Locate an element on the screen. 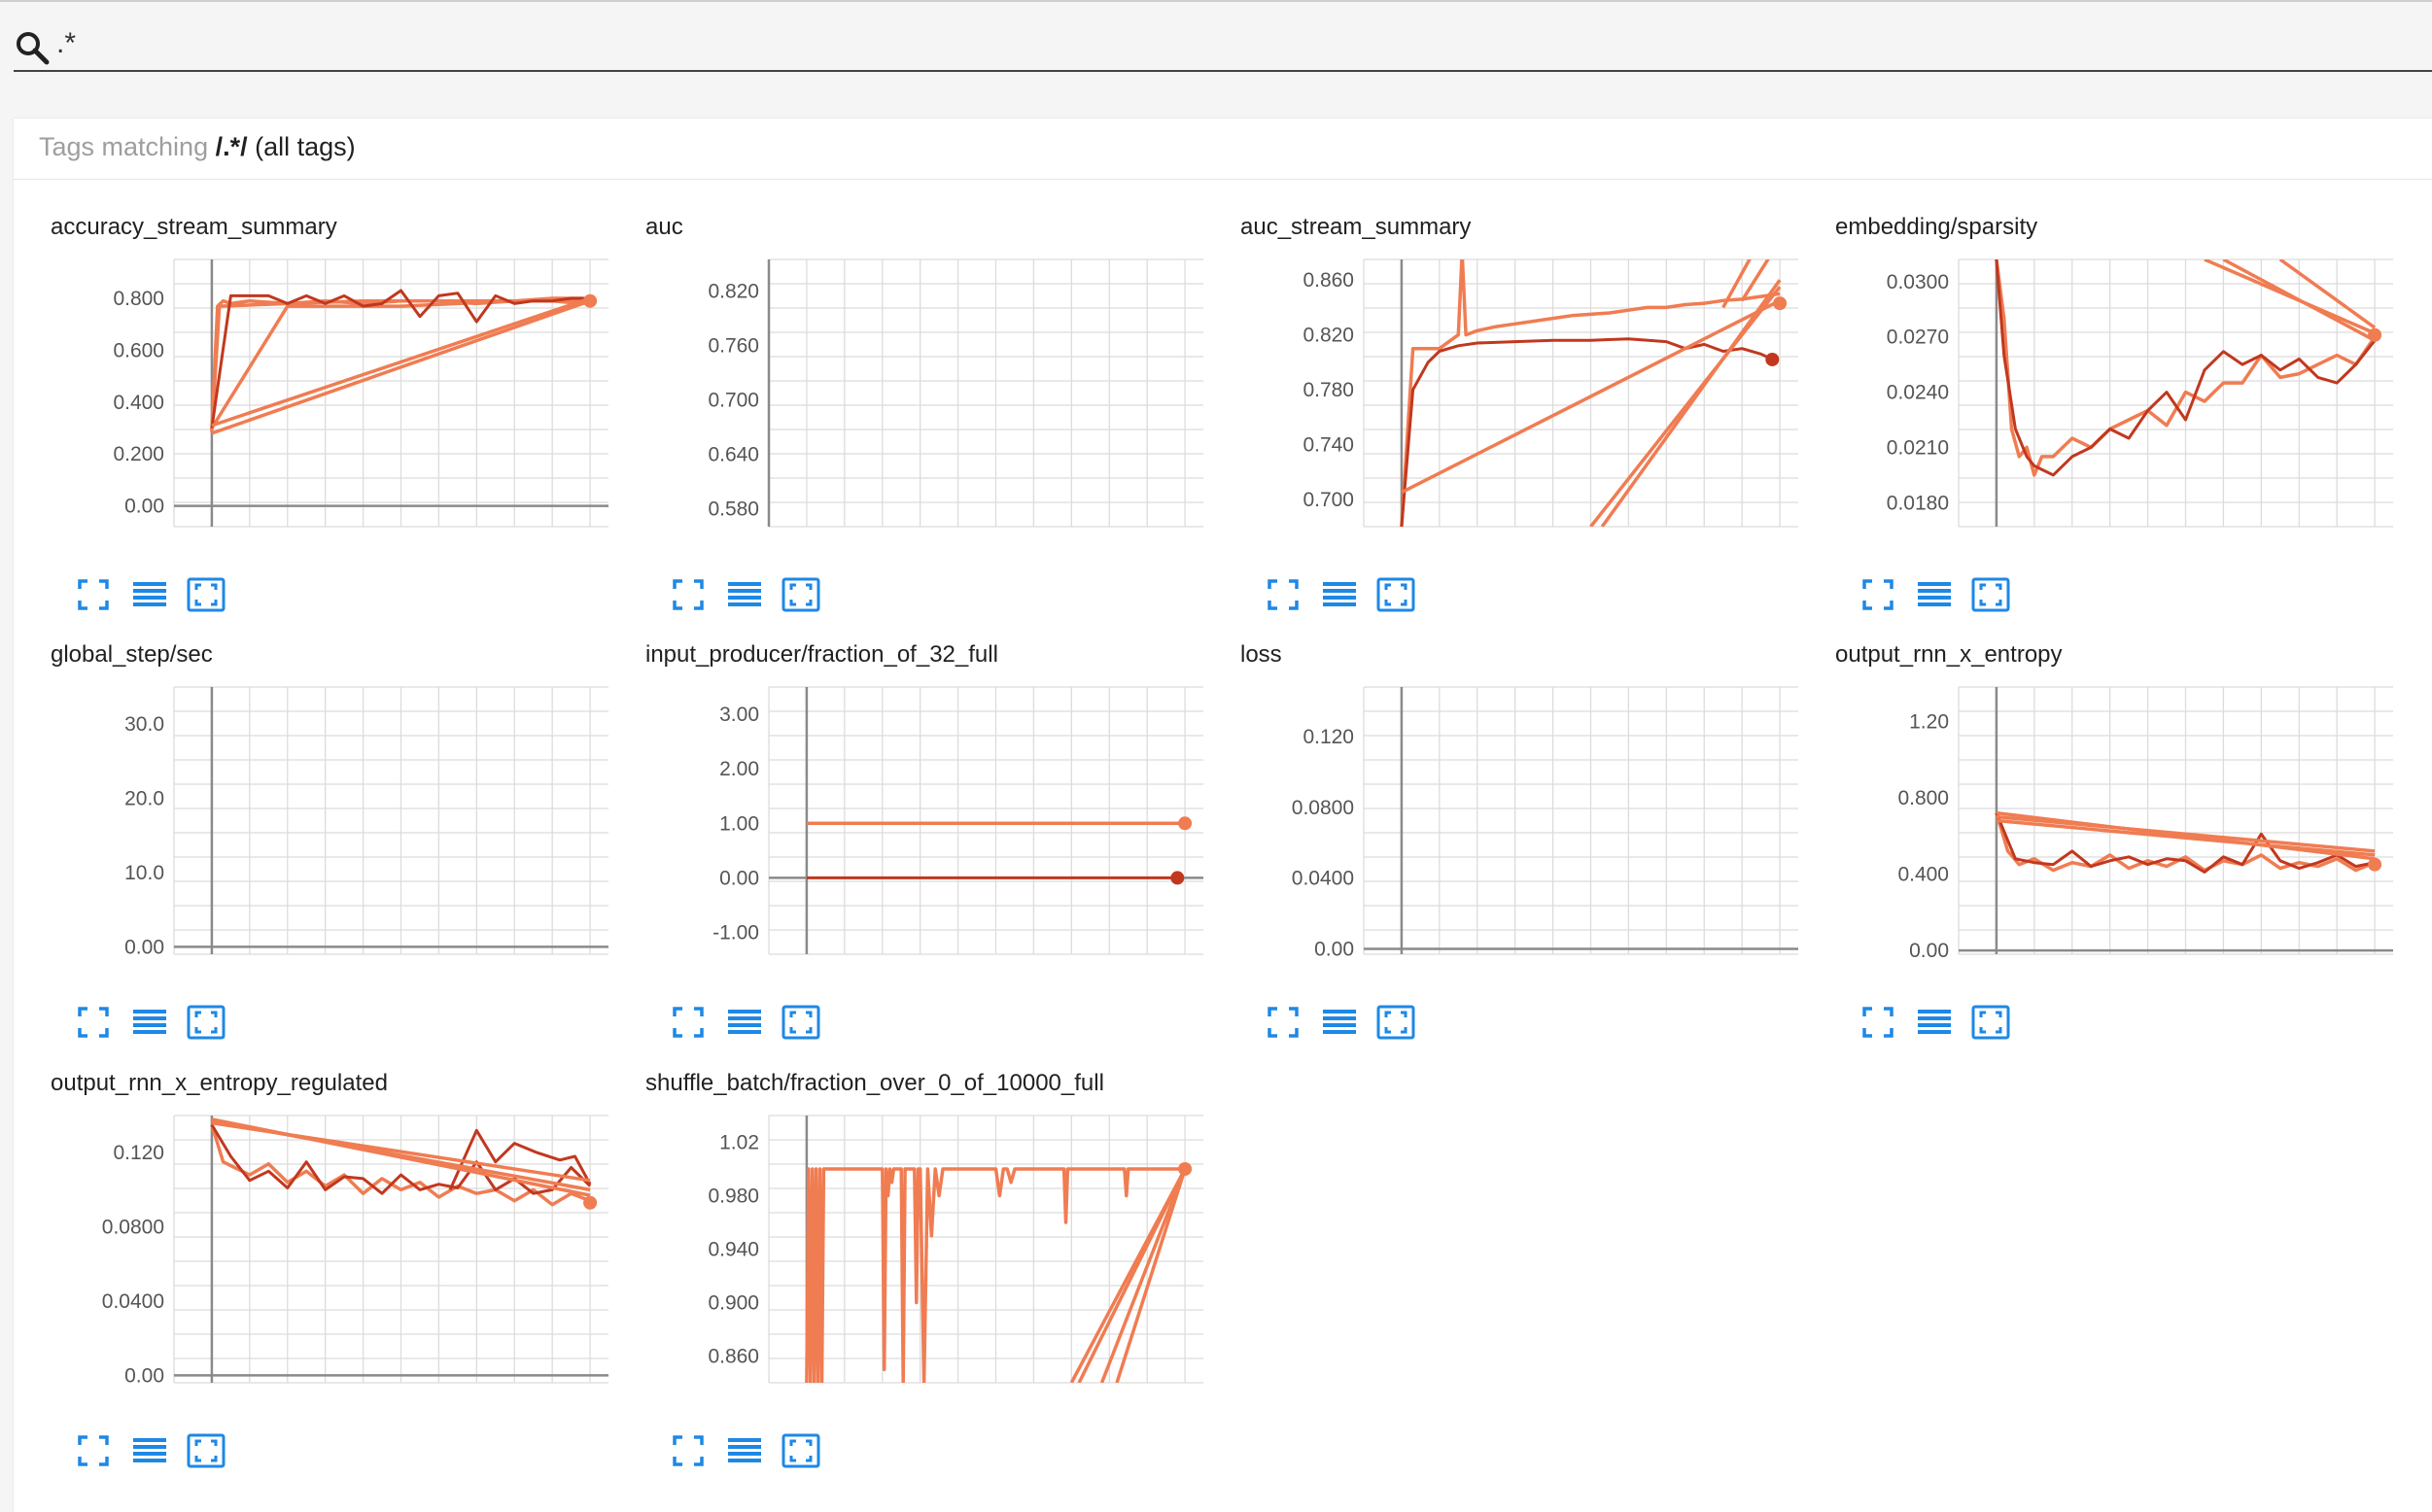  x-tick-label: 0.000 is located at coordinates (1997, 545).